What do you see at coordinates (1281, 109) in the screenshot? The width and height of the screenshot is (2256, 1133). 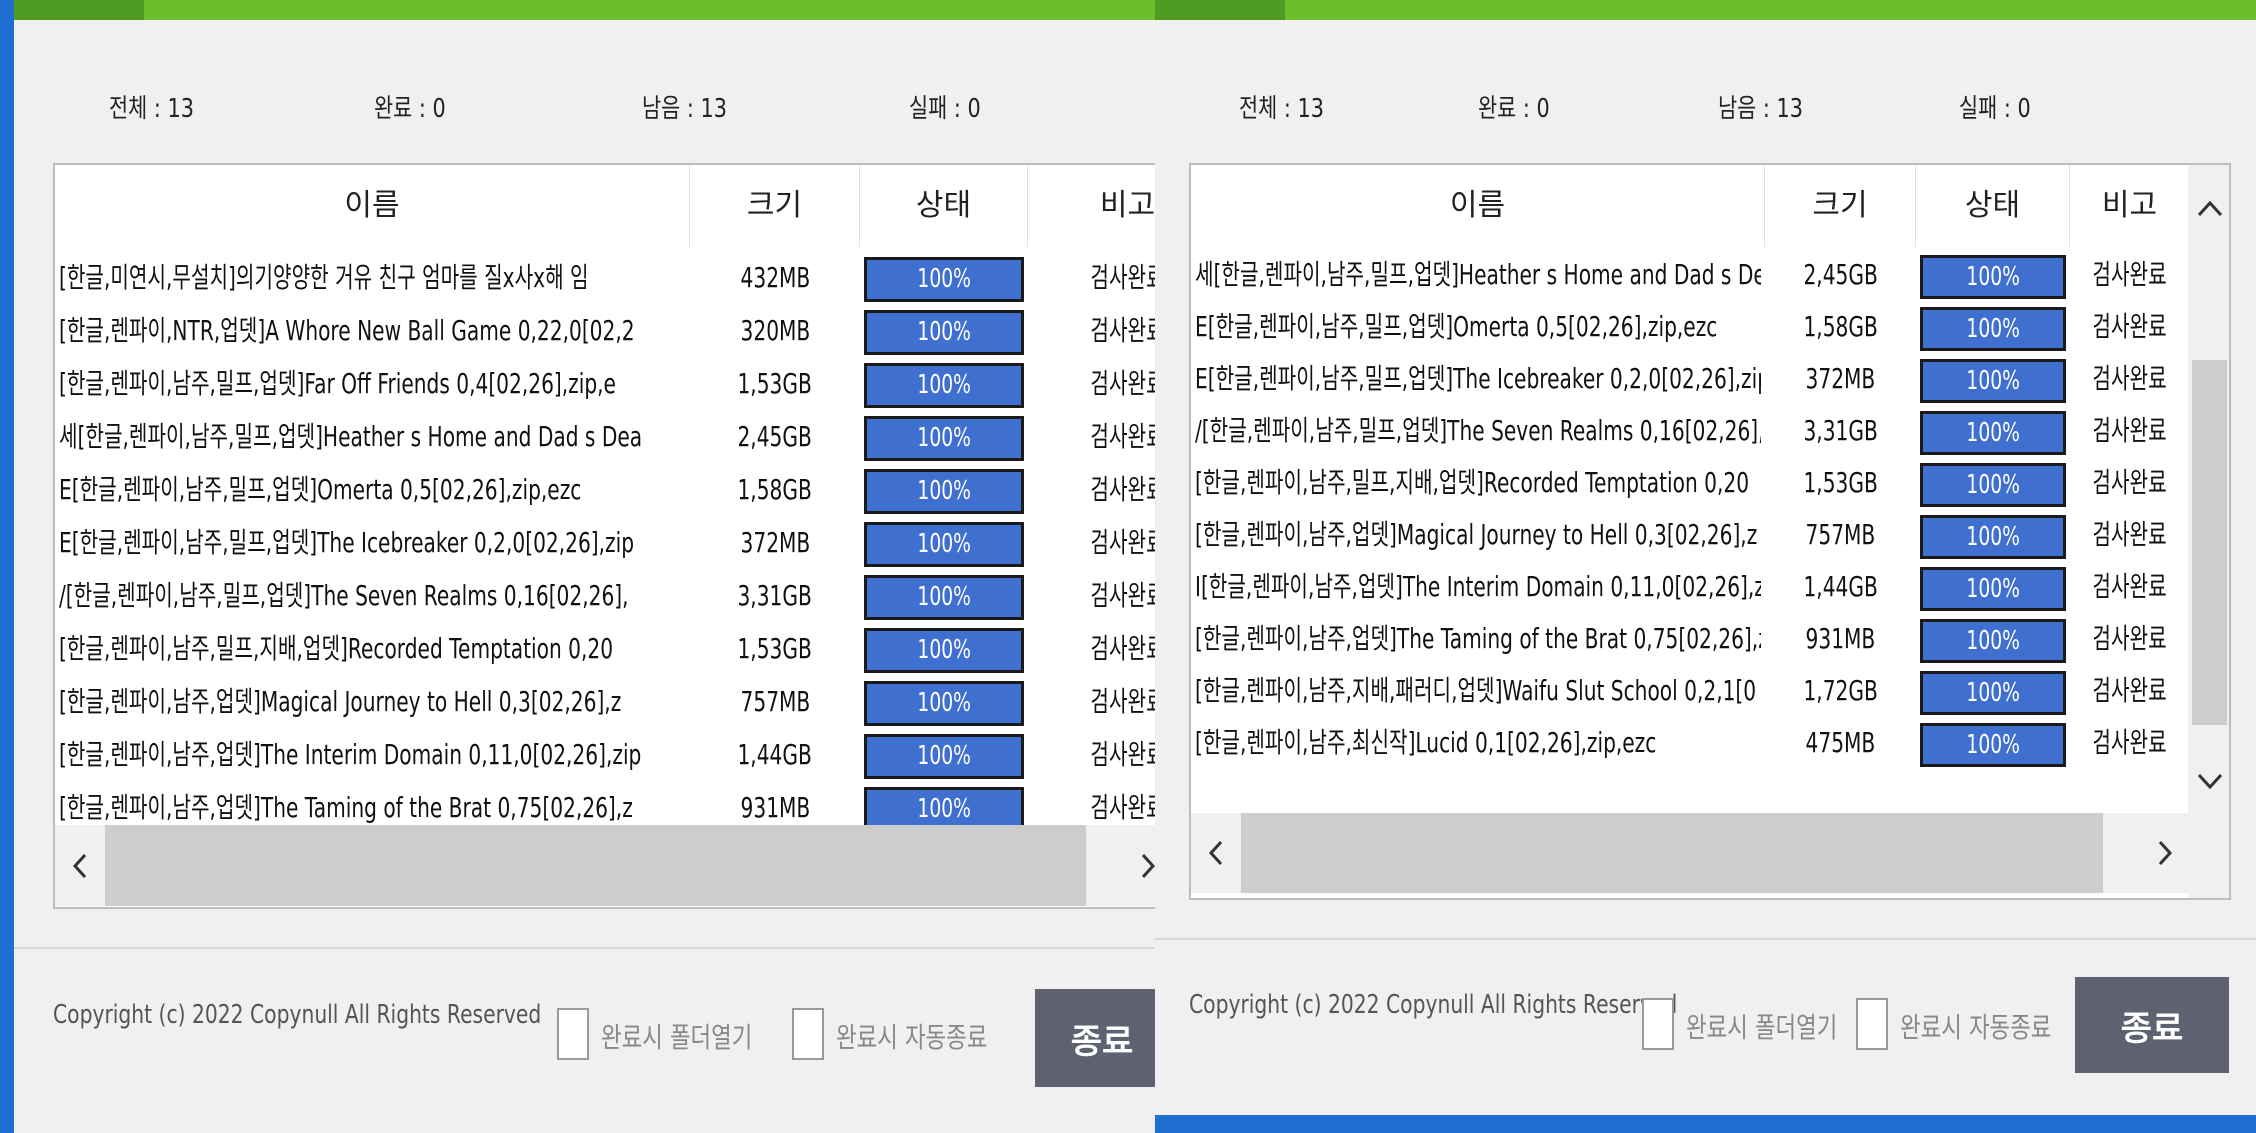 I see `stat-label: 전체 : 13` at bounding box center [1281, 109].